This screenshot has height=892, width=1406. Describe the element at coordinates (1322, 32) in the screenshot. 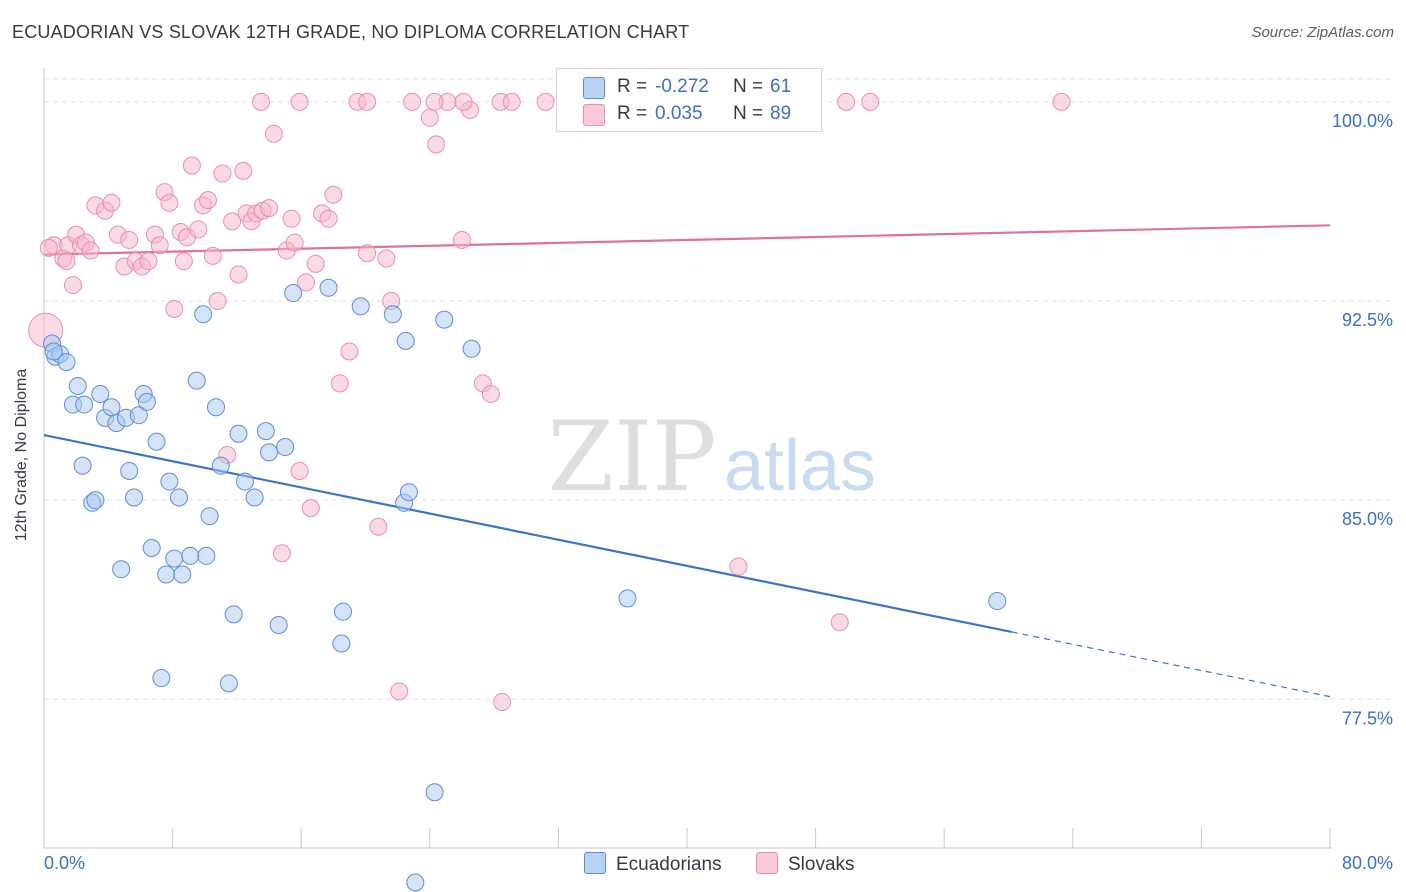

I see `source-label: Source: ZipAtlas.com` at that location.